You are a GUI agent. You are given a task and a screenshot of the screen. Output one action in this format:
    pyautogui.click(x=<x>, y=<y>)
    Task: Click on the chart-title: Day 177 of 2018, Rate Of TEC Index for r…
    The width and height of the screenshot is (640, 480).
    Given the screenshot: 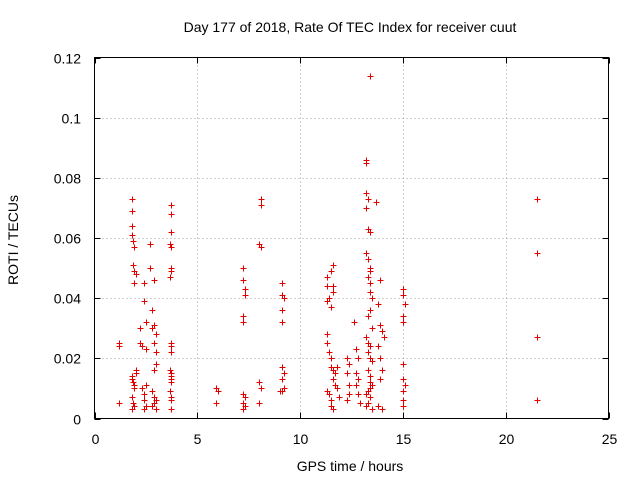 What is the action you would take?
    pyautogui.click(x=350, y=27)
    